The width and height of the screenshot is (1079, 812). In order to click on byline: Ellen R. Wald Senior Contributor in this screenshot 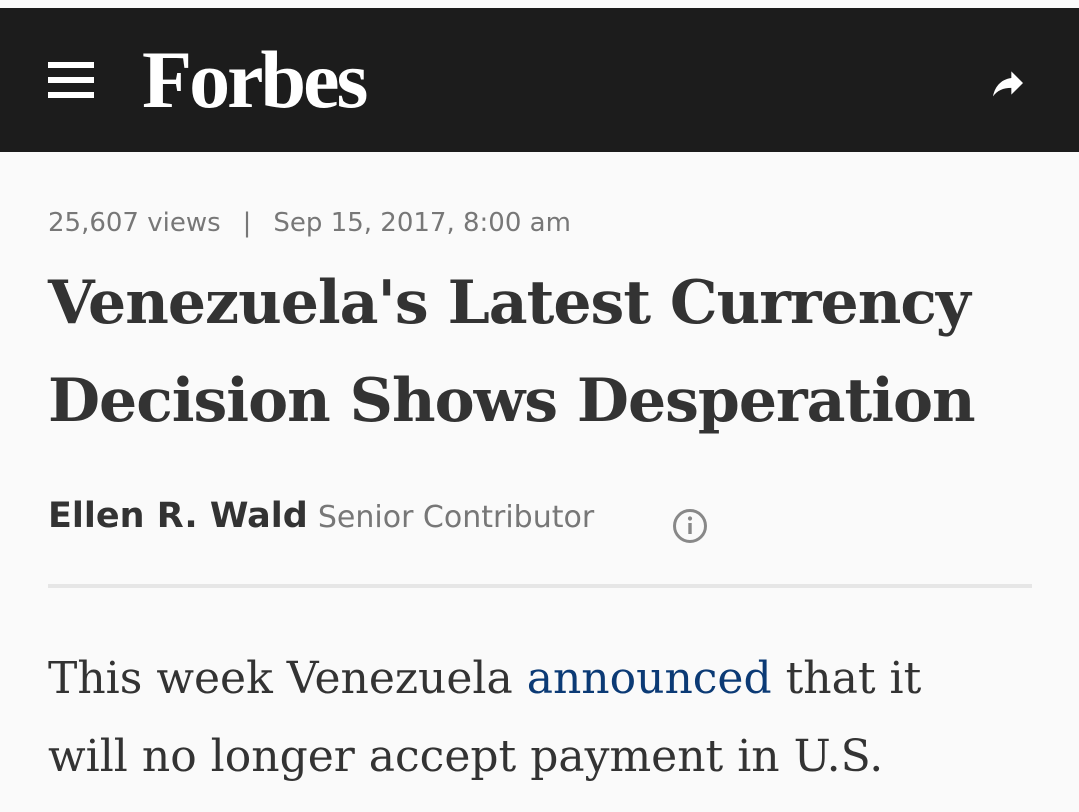, I will do `click(321, 516)`.